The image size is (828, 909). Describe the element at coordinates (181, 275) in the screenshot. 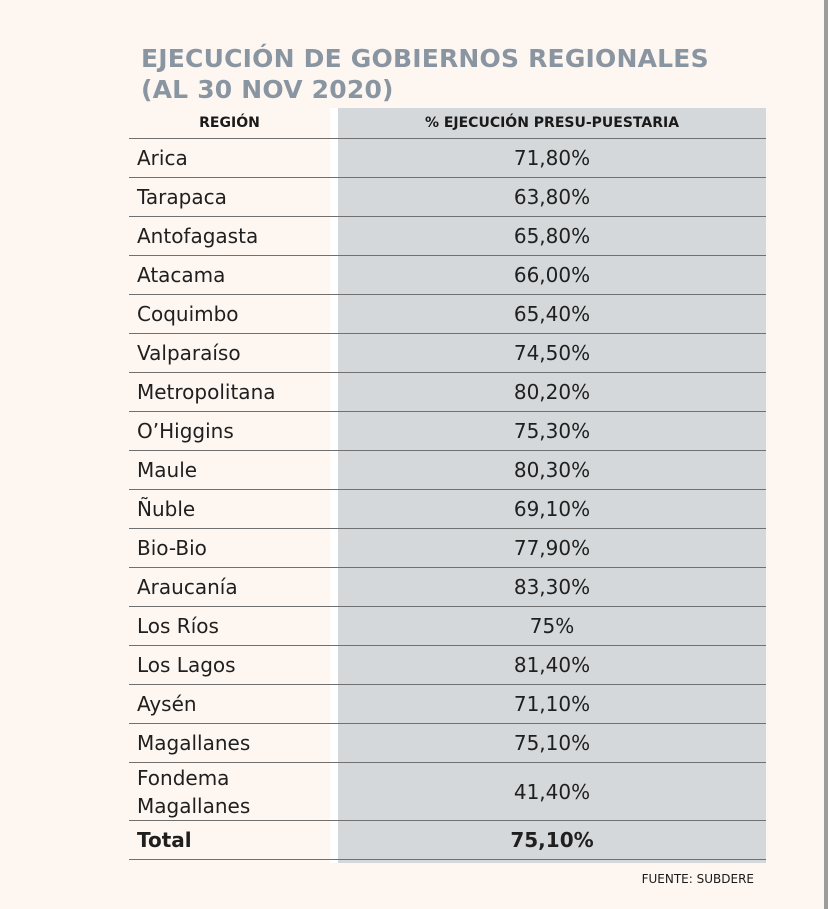

I see `region-cell: Atacama` at that location.